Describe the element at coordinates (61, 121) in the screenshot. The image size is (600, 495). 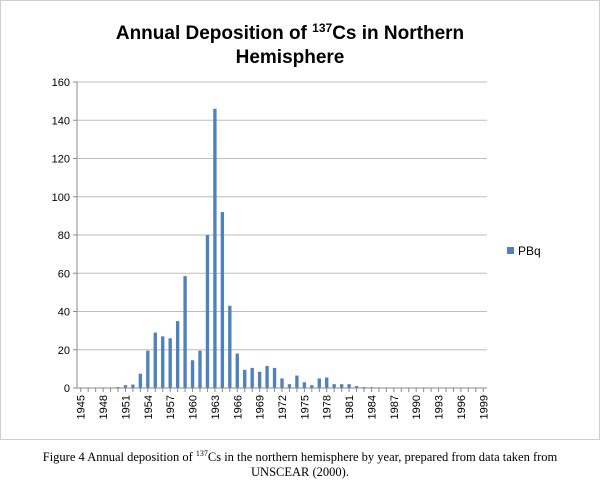
I see `y-tick-label: 140` at that location.